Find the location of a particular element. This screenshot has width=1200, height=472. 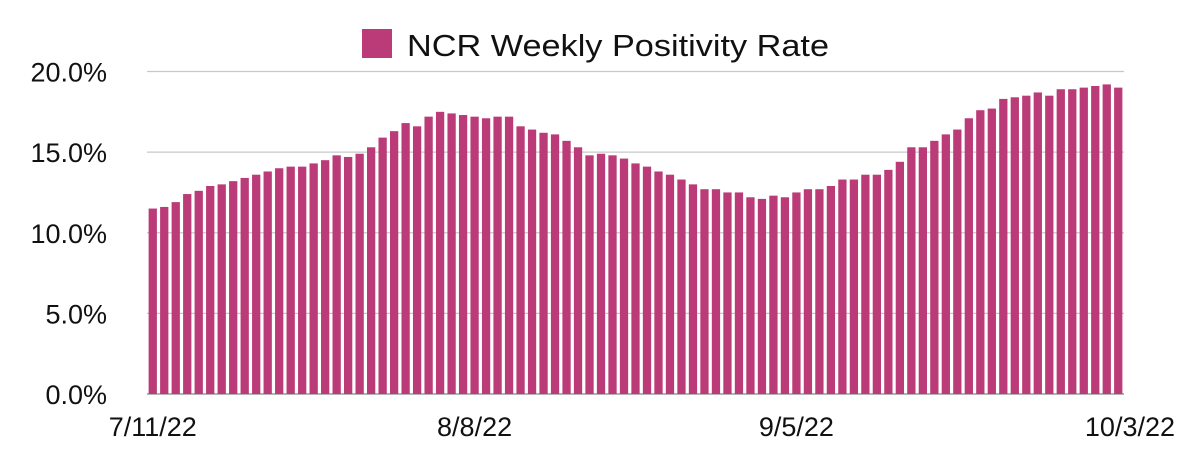

y-tick-label: 15.0% is located at coordinates (68, 153).